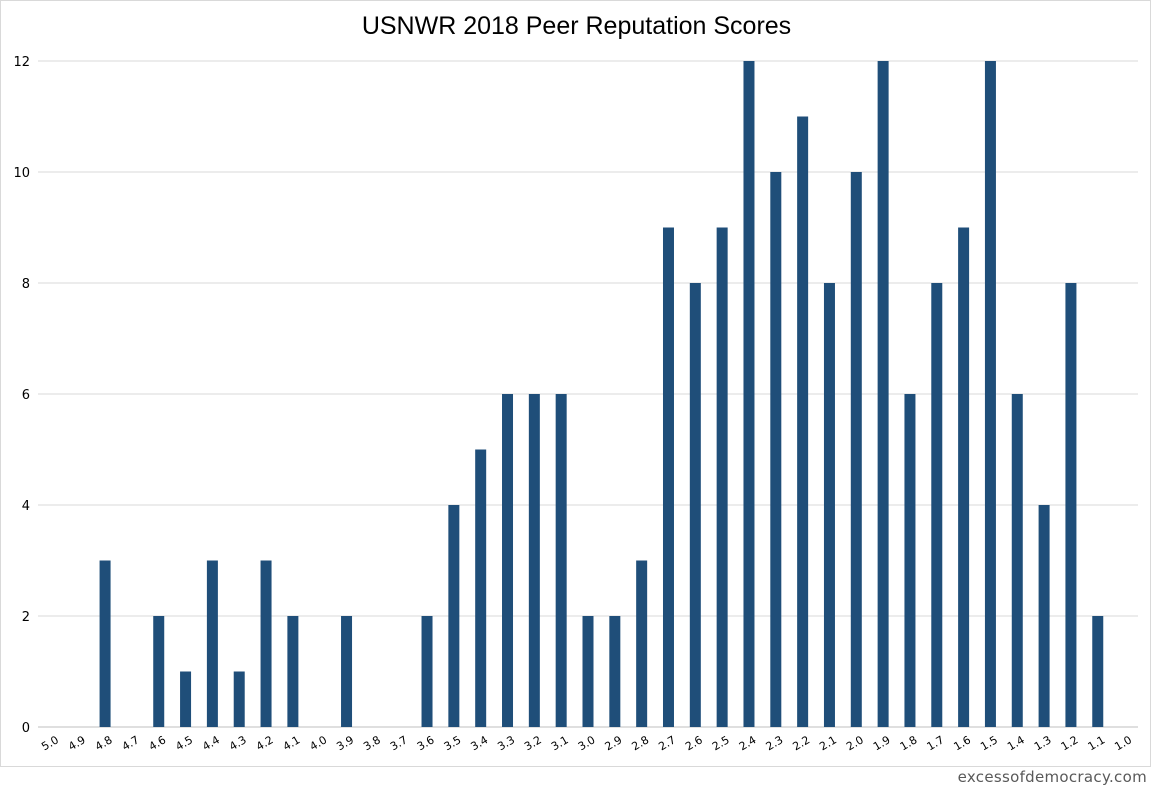  What do you see at coordinates (21, 173) in the screenshot?
I see `y-tick-label: 10` at bounding box center [21, 173].